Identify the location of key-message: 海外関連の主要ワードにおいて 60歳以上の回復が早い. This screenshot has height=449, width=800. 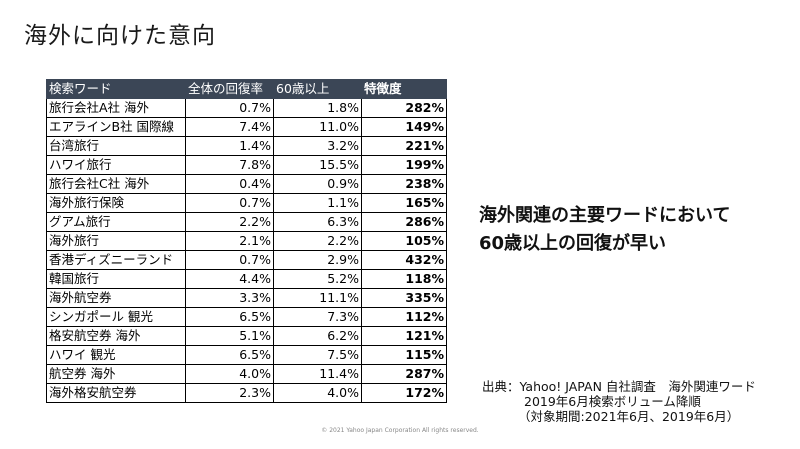
(604, 230).